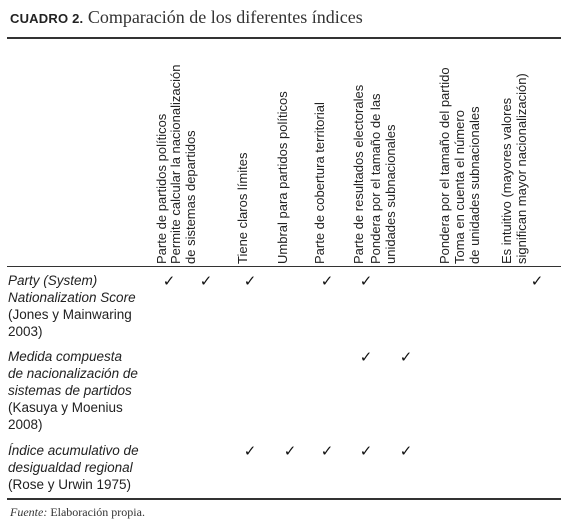 Image resolution: width=569 pixels, height=528 pixels. What do you see at coordinates (375, 178) in the screenshot?
I see `column-header-line: Pondera por el tamaño de las` at bounding box center [375, 178].